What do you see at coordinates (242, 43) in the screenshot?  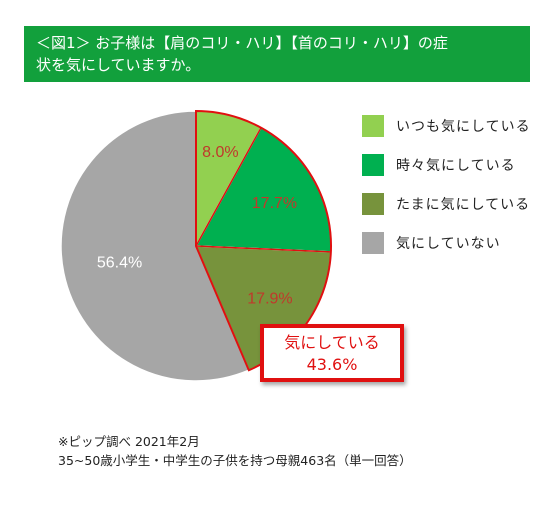 I see `chart-title-line-1: ＜図1＞ お子様は【肩のコリ・ハリ】【首のコリ・ハリ】の症` at bounding box center [242, 43].